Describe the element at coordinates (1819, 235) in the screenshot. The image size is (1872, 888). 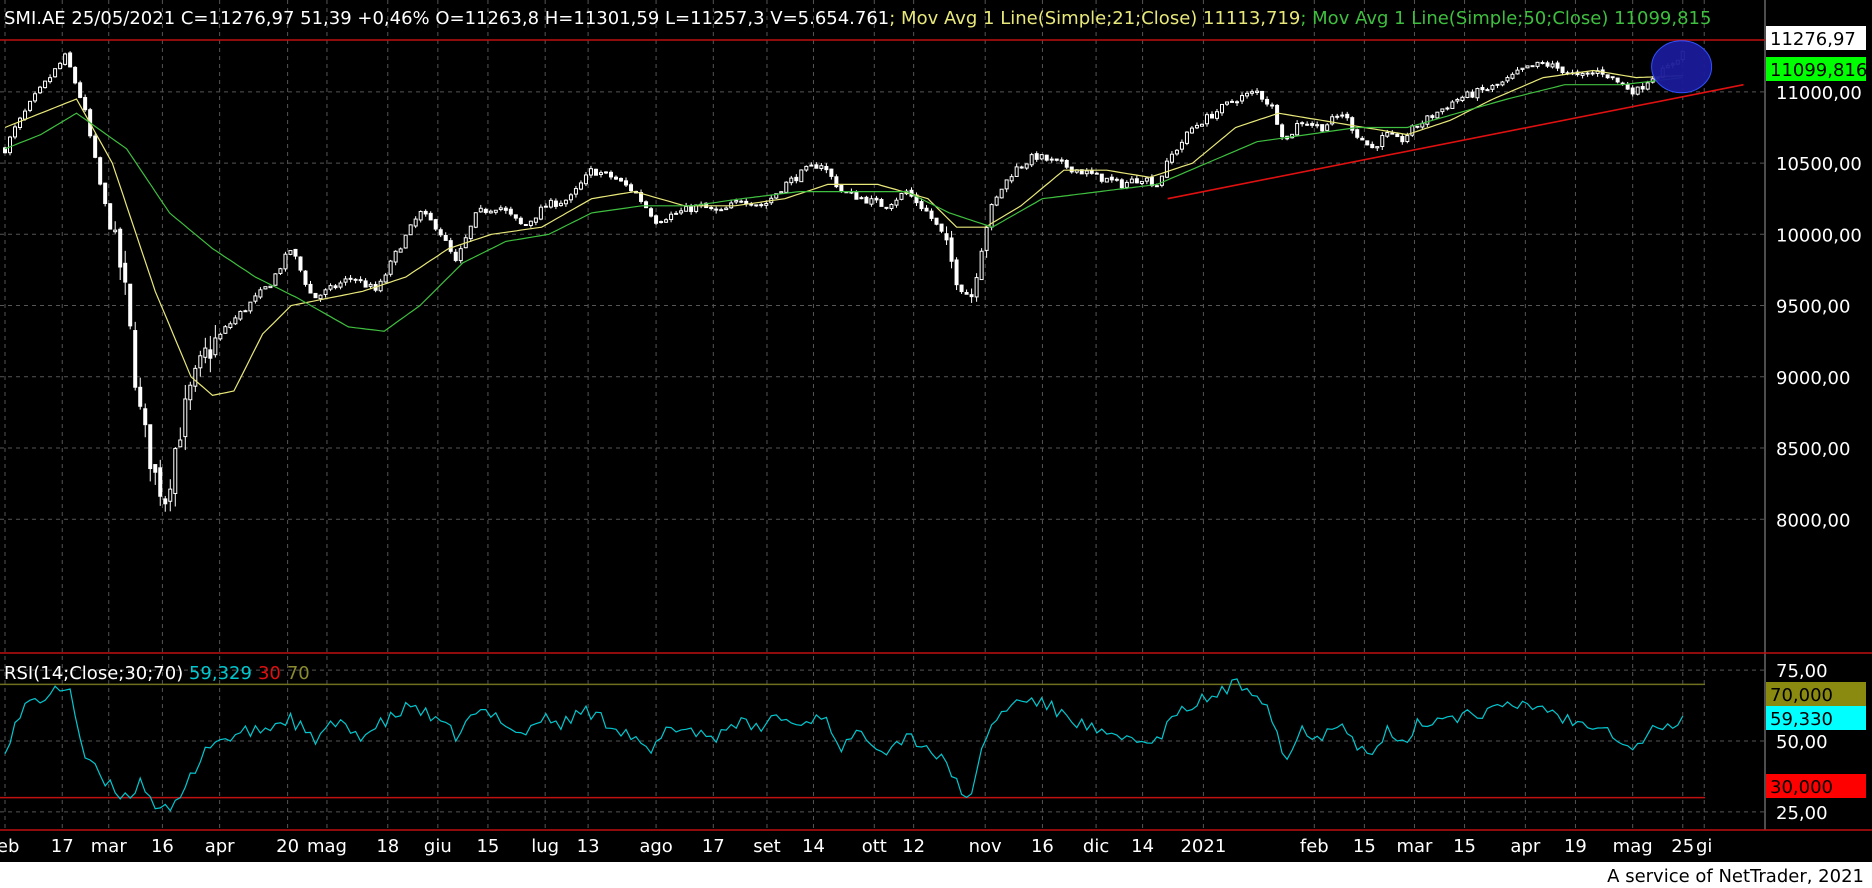
I see `price-tick-label: 10000,00` at that location.